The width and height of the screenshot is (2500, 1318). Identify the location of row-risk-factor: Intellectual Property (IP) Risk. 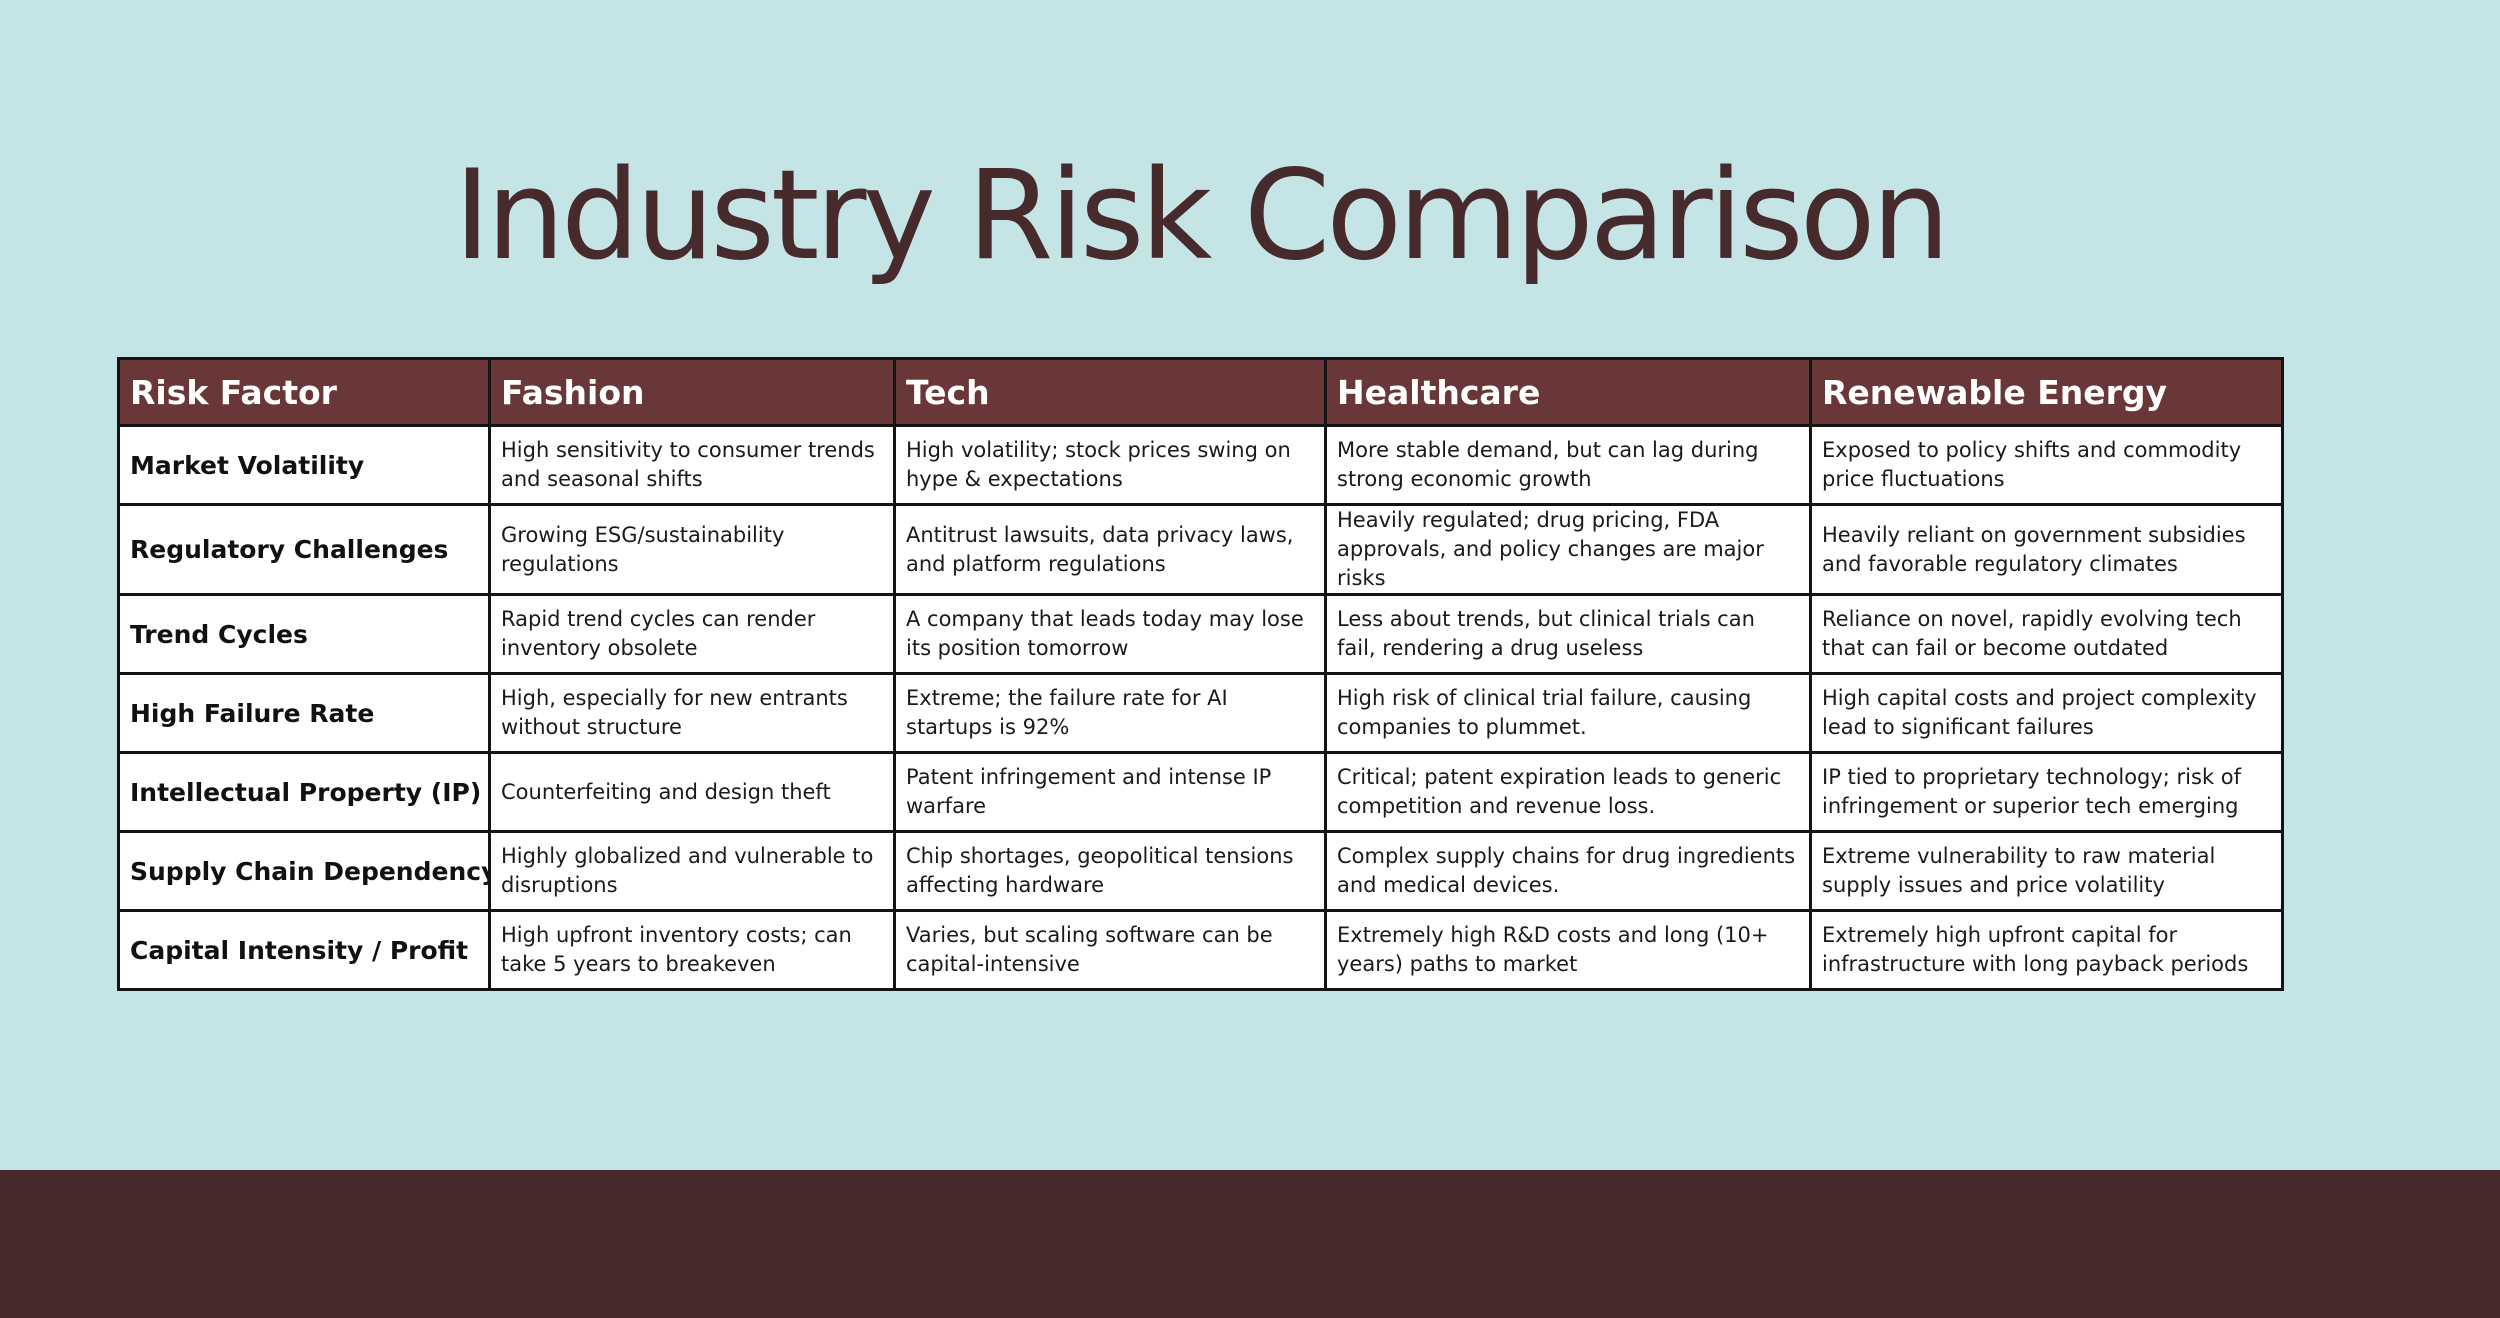
(304, 792).